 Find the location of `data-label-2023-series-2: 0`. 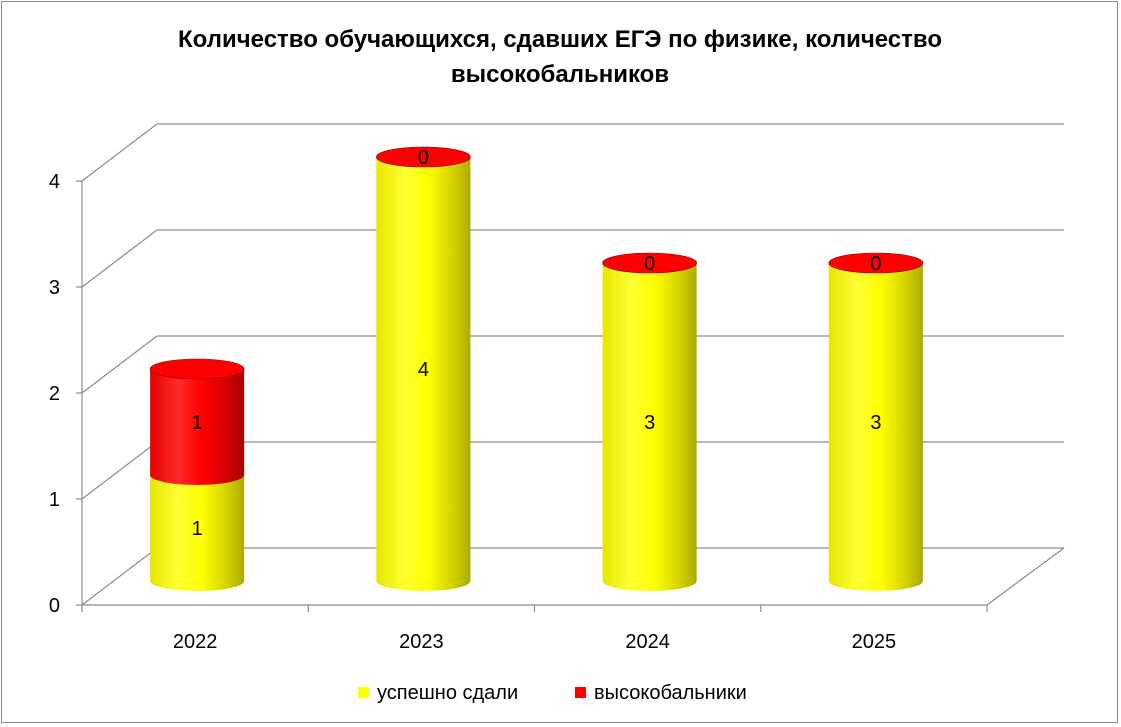

data-label-2023-series-2: 0 is located at coordinates (423, 158).